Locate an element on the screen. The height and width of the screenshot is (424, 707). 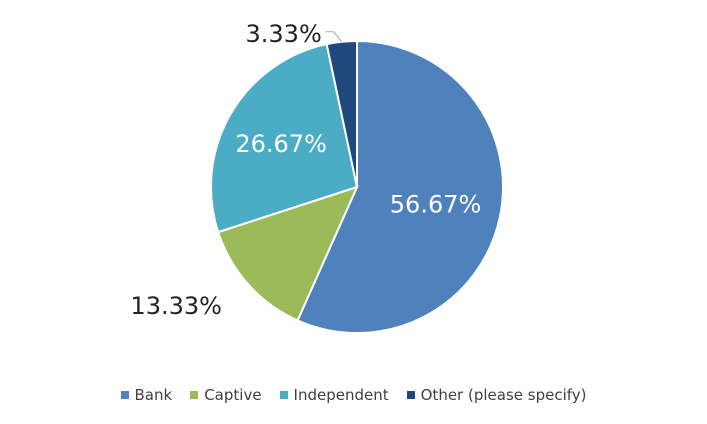
data-label-other: 3.33% is located at coordinates (284, 34).